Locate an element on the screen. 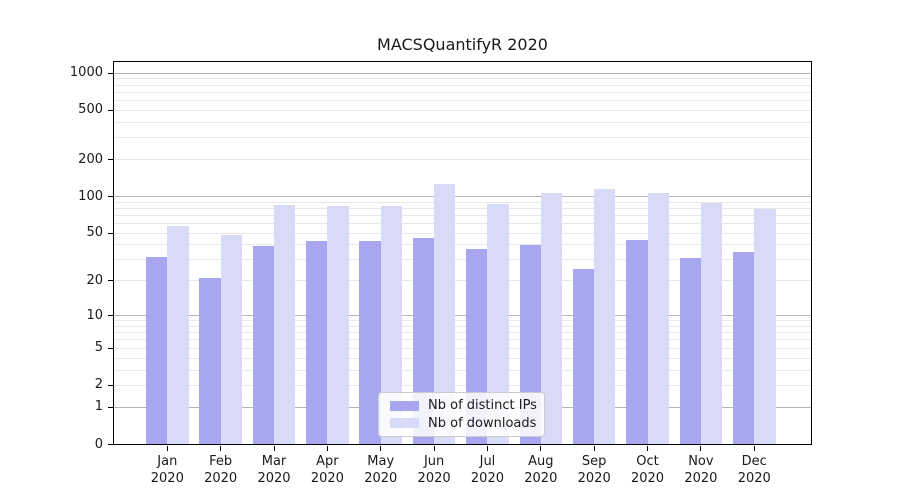 This screenshot has height=500, width=900. x-tick-label-aug: Aug 2020 is located at coordinates (541, 470).